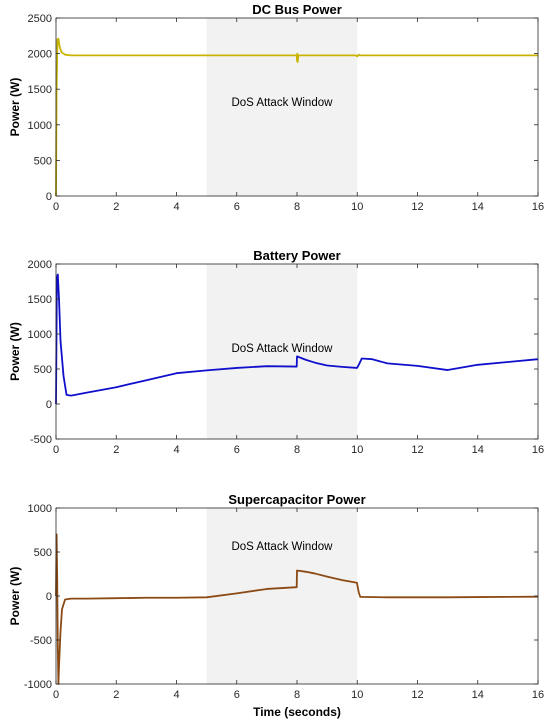 Image resolution: width=550 pixels, height=725 pixels. Describe the element at coordinates (297, 9) in the screenshot. I see `chart-title: DC Bus Power` at that location.